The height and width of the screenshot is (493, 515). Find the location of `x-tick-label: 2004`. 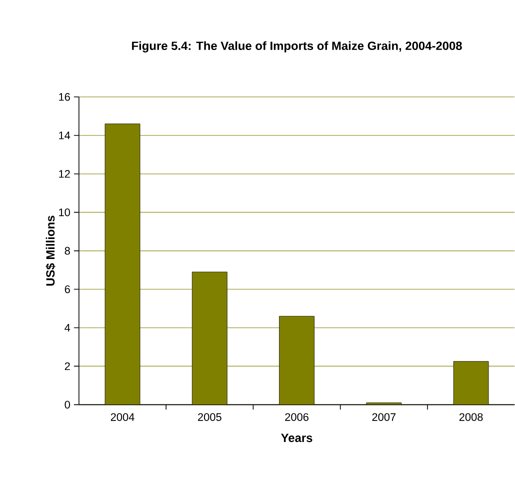

x-tick-label: 2004 is located at coordinates (122, 417).